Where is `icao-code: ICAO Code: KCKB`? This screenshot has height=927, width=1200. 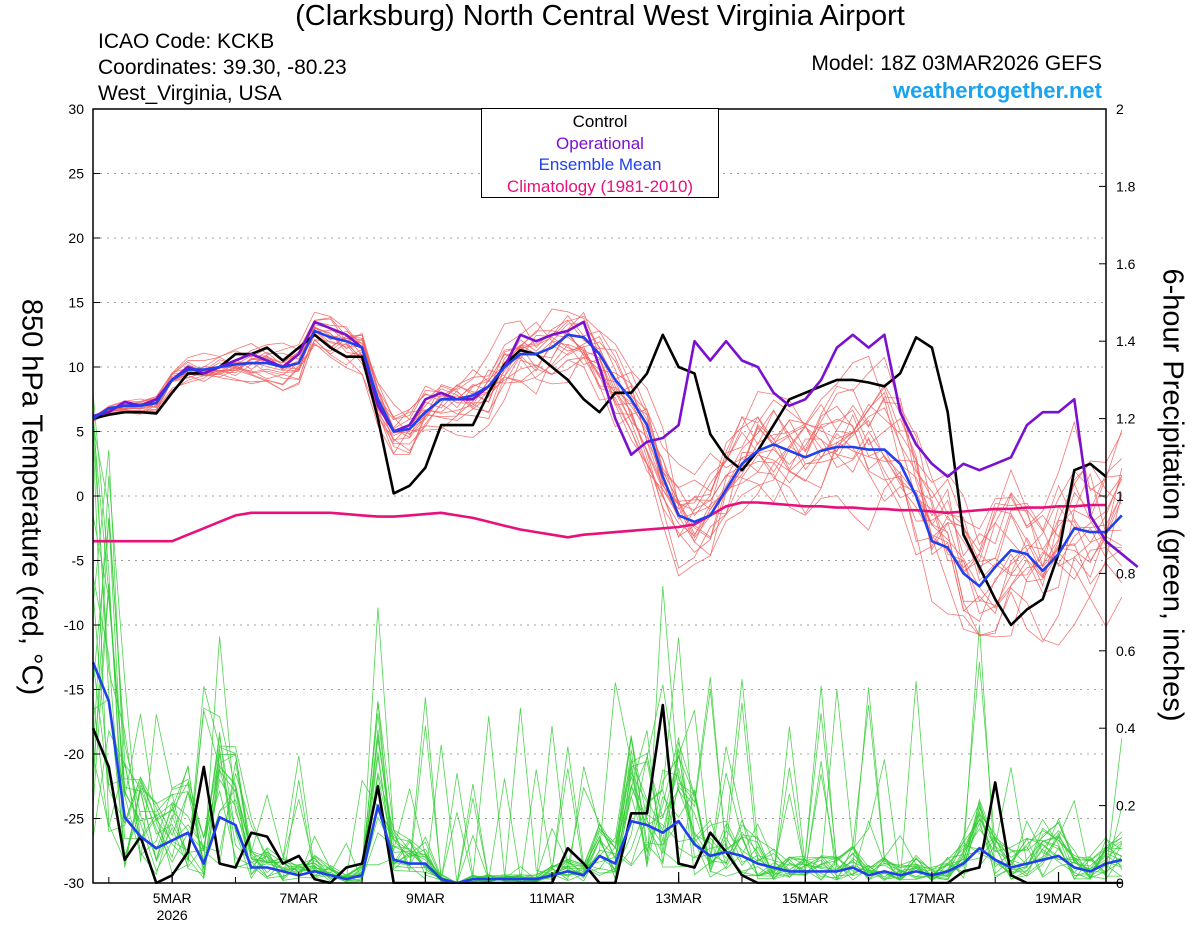 icao-code: ICAO Code: KCKB is located at coordinates (186, 41).